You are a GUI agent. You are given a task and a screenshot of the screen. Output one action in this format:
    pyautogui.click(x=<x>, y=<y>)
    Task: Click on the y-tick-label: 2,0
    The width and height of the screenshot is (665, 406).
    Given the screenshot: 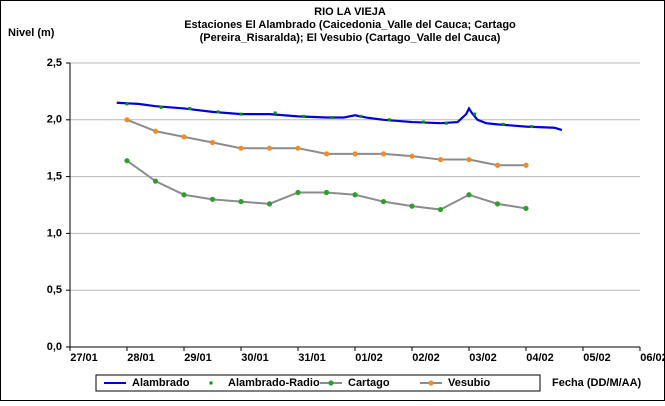 What is the action you would take?
    pyautogui.click(x=54, y=120)
    